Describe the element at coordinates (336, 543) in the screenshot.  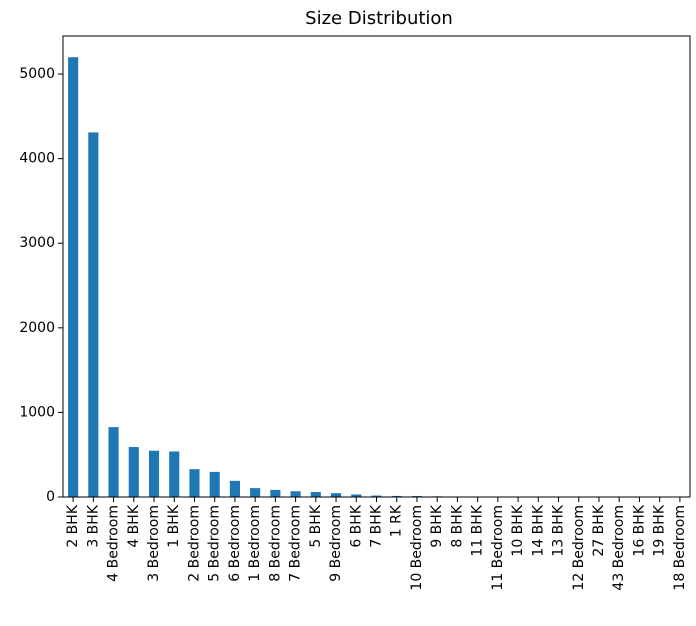
I see `x-tick-label: 9 Bedroom` at that location.